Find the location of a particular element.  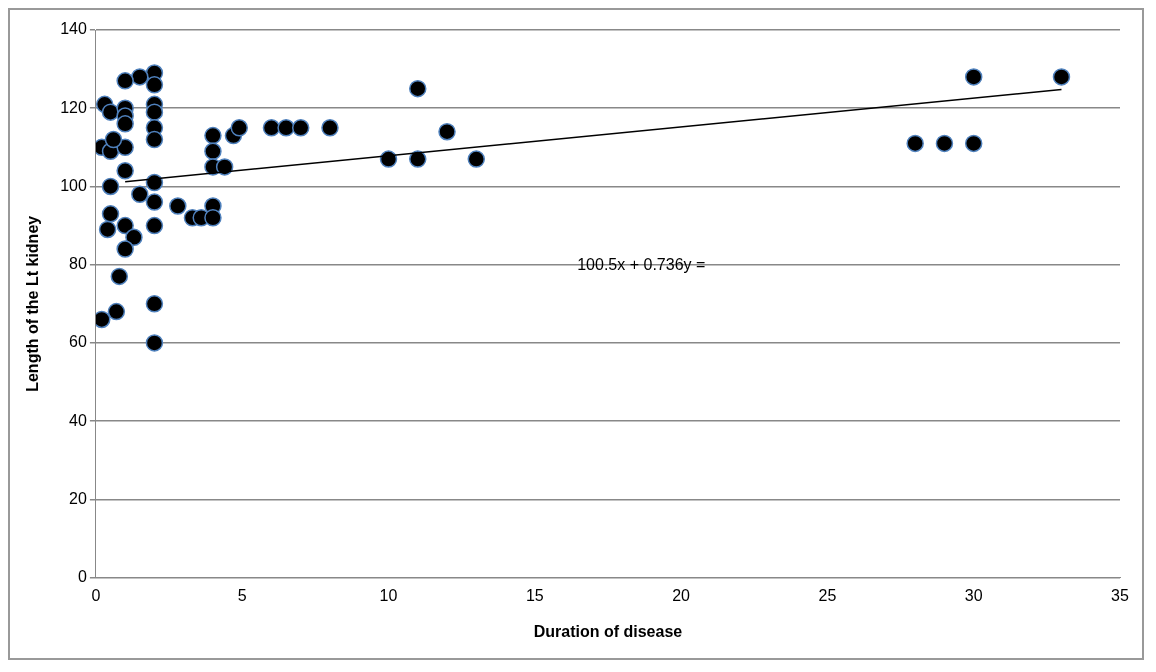

annotation: 100.5x + 0.736y = is located at coordinates (641, 264).